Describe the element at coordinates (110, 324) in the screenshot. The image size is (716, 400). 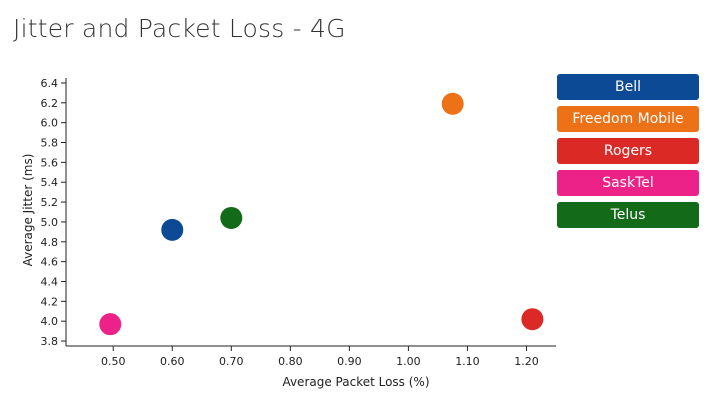
I see `point-sasktel` at that location.